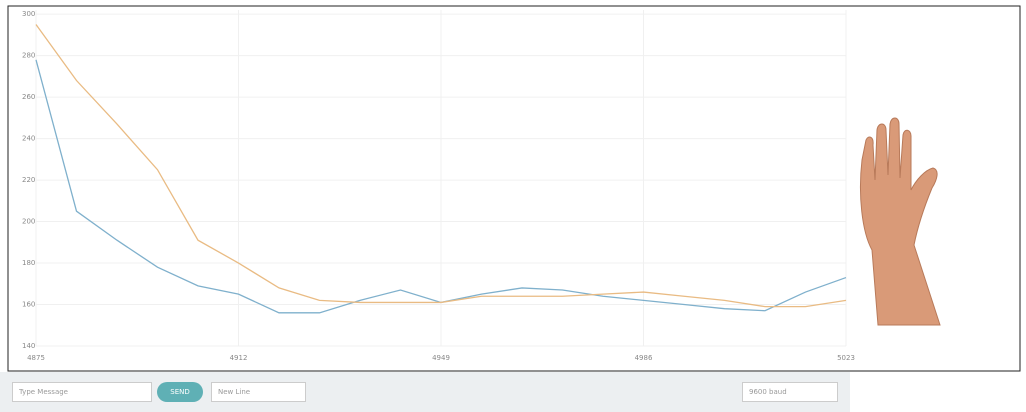 The height and width of the screenshot is (412, 1026). What do you see at coordinates (36, 358) in the screenshot?
I see `x-tick-label: 4875` at bounding box center [36, 358].